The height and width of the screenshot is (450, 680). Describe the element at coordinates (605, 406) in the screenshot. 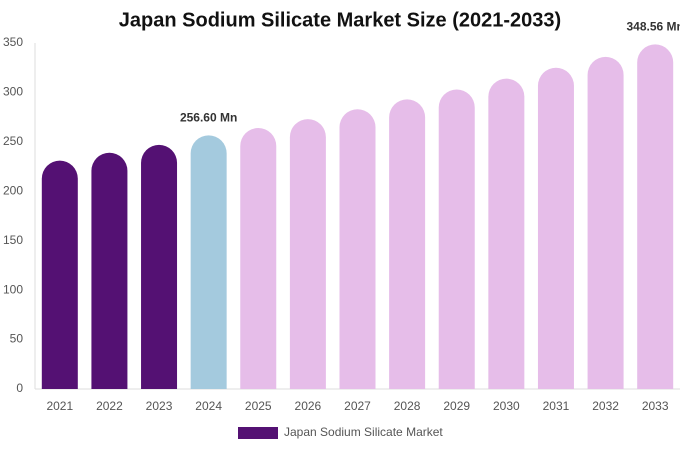

I see `x-tick-label: 2032` at that location.